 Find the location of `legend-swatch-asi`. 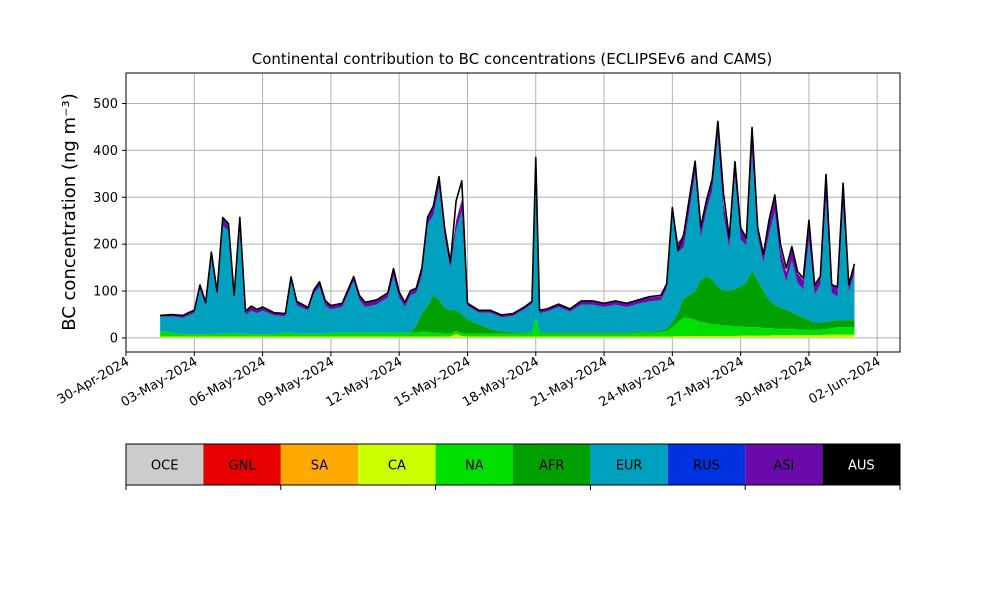

legend-swatch-asi is located at coordinates (784, 464).